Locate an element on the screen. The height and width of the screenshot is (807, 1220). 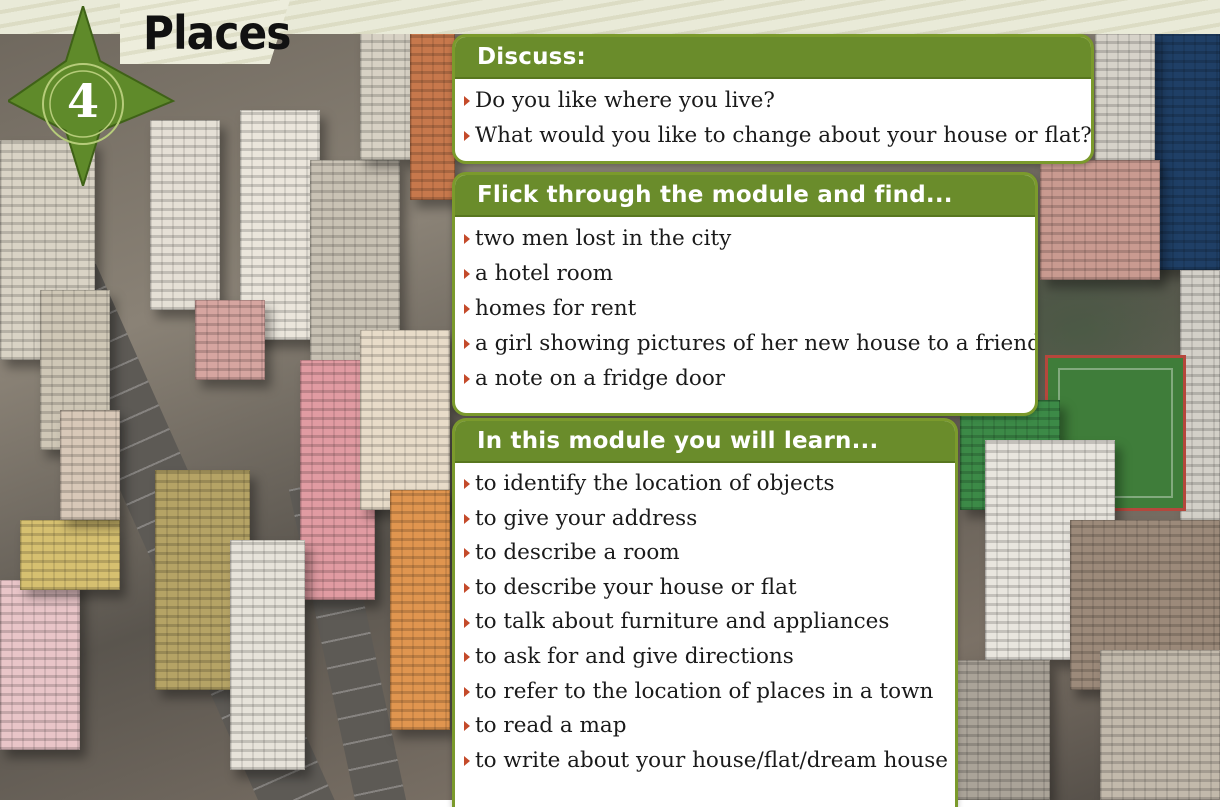
list-item: to describe your house or flat is located at coordinates (708, 588).